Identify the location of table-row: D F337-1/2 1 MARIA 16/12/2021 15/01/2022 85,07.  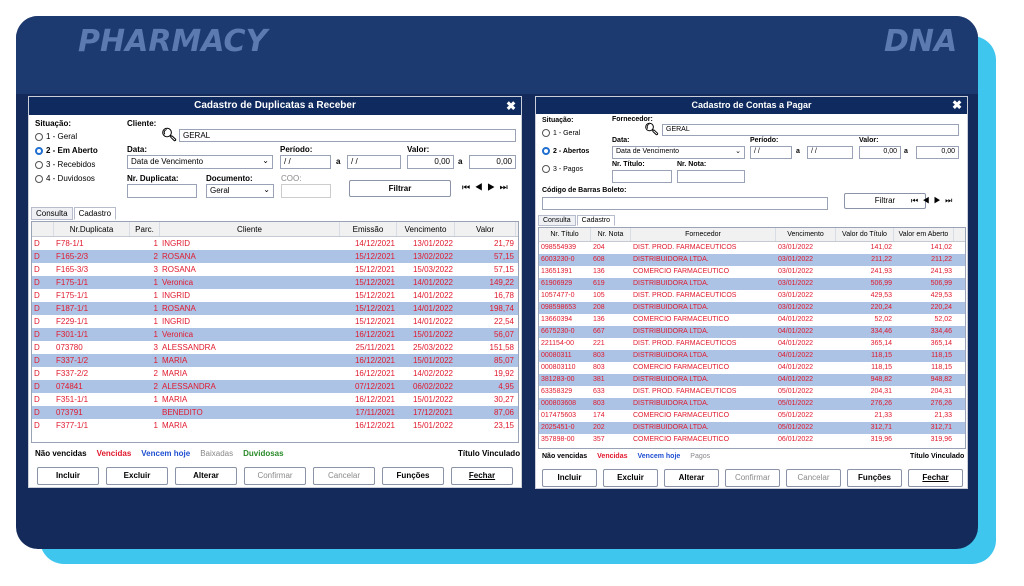
(275, 360).